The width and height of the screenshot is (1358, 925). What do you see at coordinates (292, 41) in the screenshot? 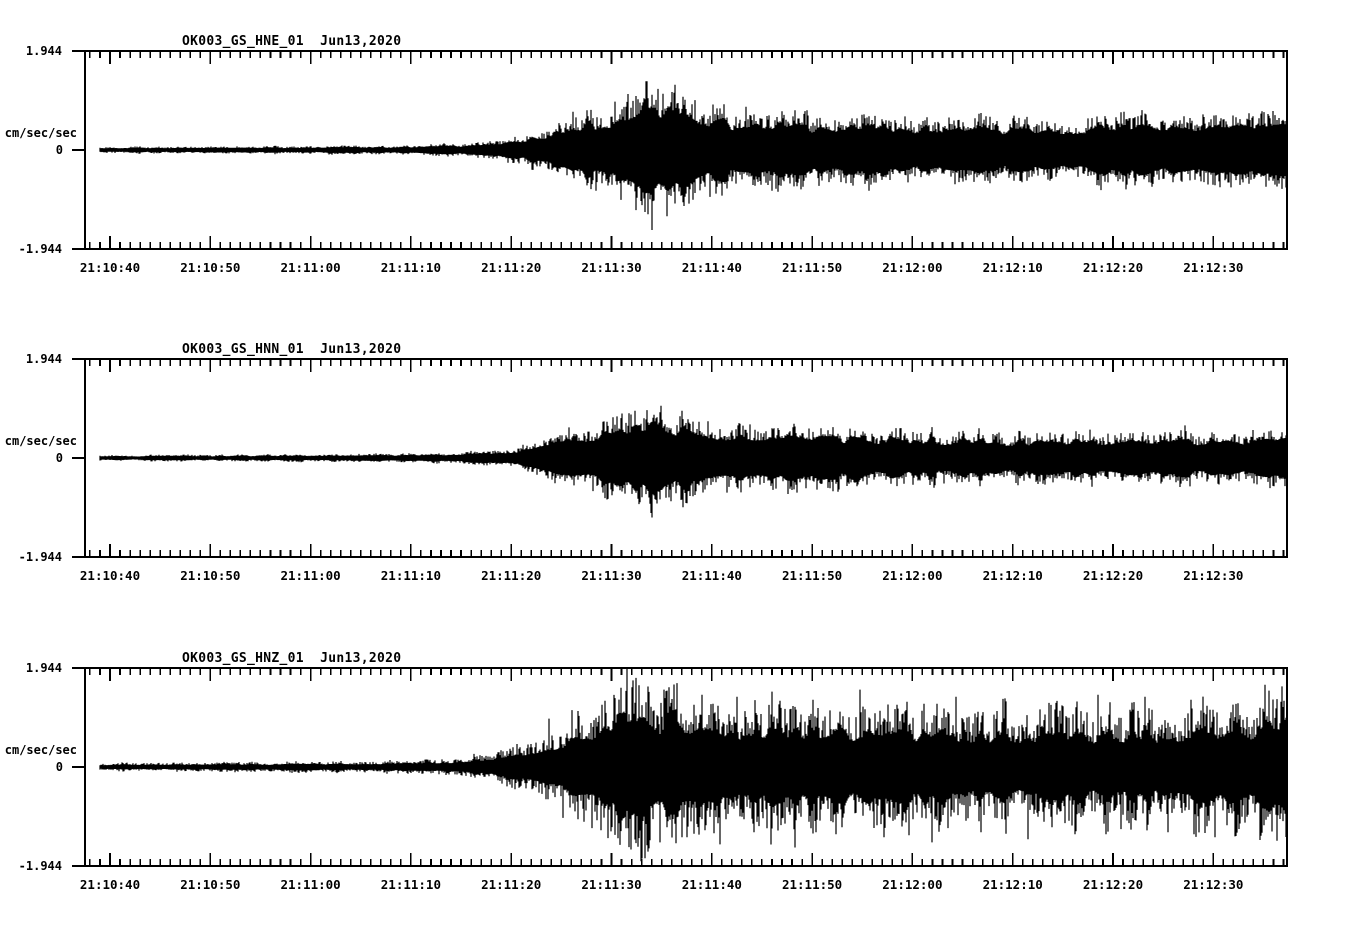
I see `trace-title: OK003_GS_HNE_01 Jun13,2020` at bounding box center [292, 41].